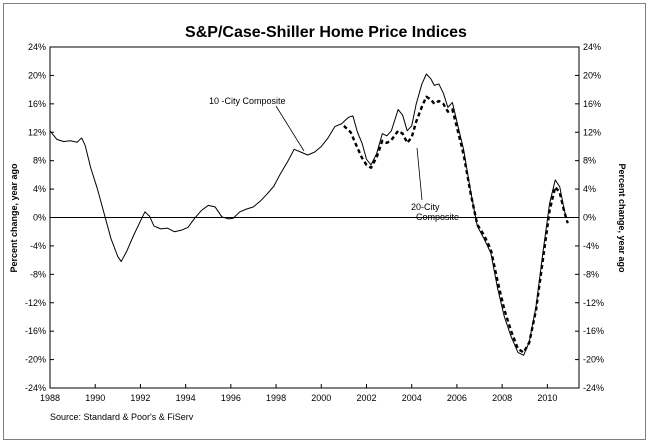  What do you see at coordinates (591, 246) in the screenshot?
I see `y-tick-label-right: -4%` at bounding box center [591, 246].